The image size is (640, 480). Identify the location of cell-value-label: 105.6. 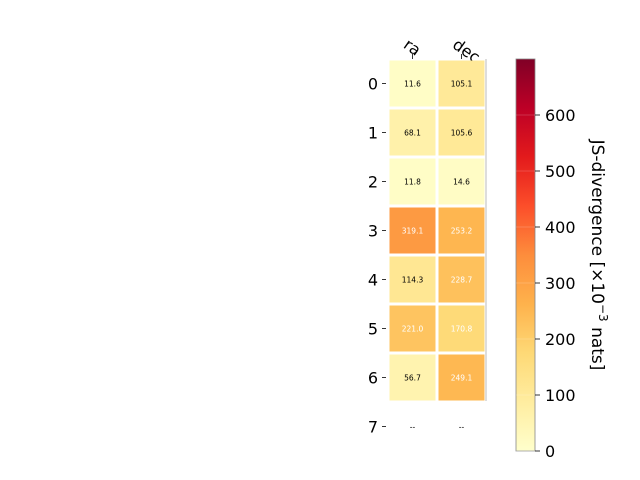
(462, 133).